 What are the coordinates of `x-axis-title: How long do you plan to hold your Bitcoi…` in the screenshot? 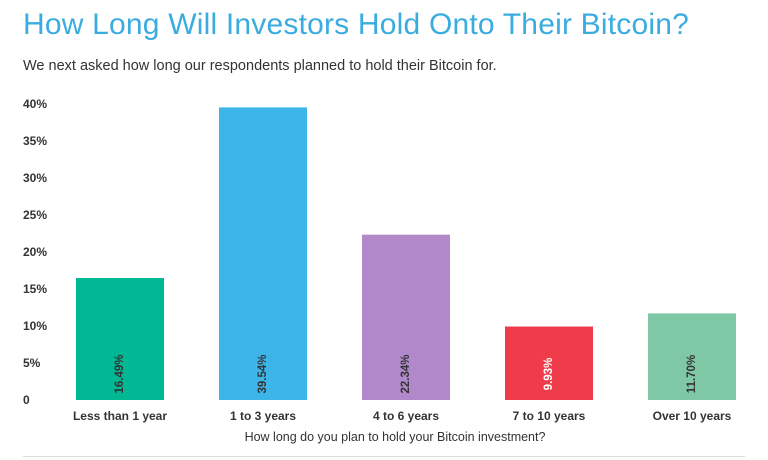 It's located at (395, 437).